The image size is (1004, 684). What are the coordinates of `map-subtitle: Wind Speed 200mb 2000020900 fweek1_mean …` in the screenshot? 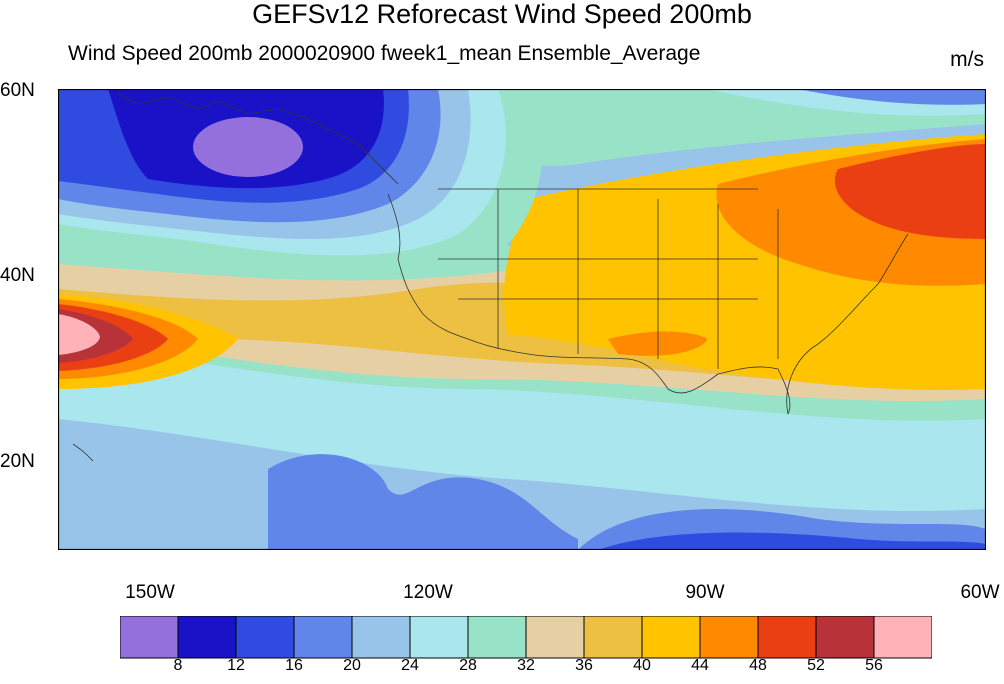 It's located at (384, 53).